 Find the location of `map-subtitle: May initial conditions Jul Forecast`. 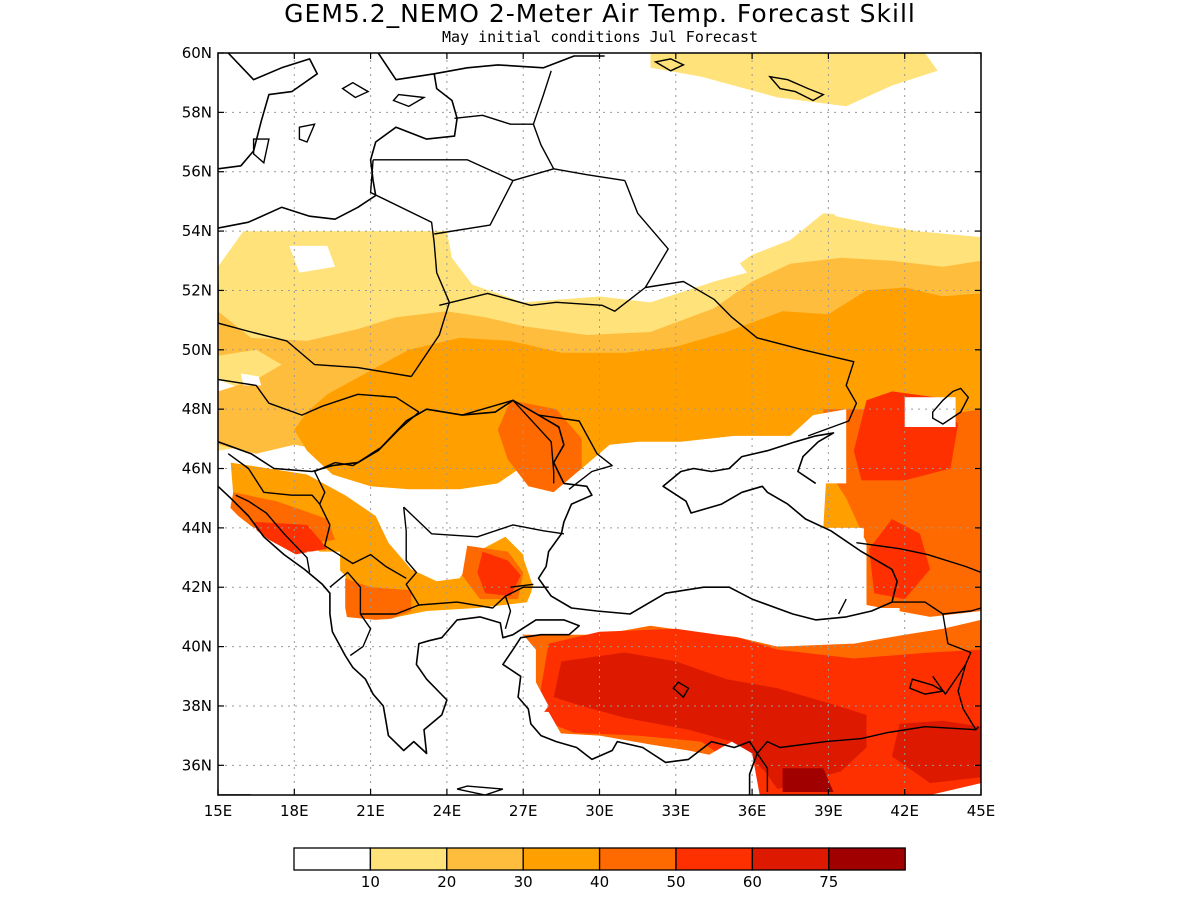

map-subtitle: May initial conditions Jul Forecast is located at coordinates (600, 37).